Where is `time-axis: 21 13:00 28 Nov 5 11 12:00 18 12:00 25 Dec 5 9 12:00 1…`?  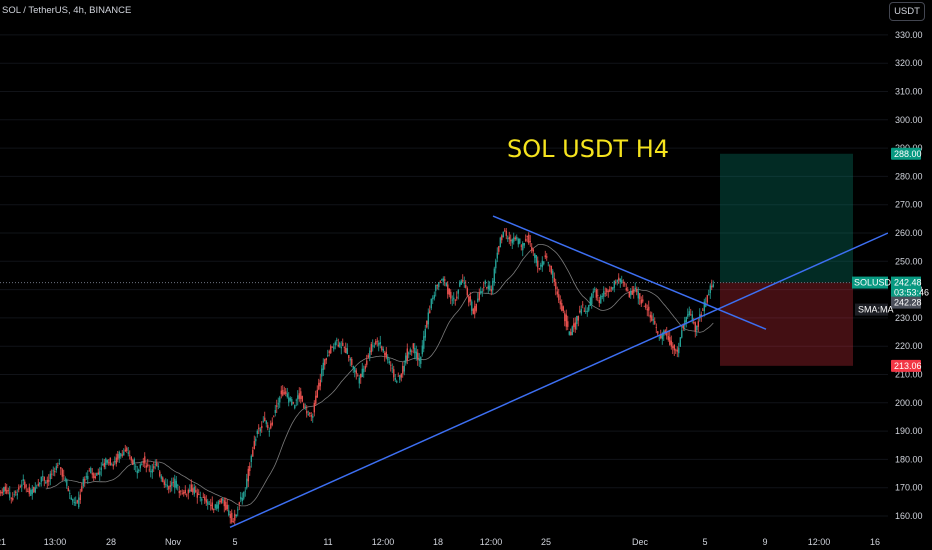
time-axis: 21 13:00 28 Nov 5 11 12:00 18 12:00 25 Dec 5 9 12:00 1… is located at coordinates (440, 542).